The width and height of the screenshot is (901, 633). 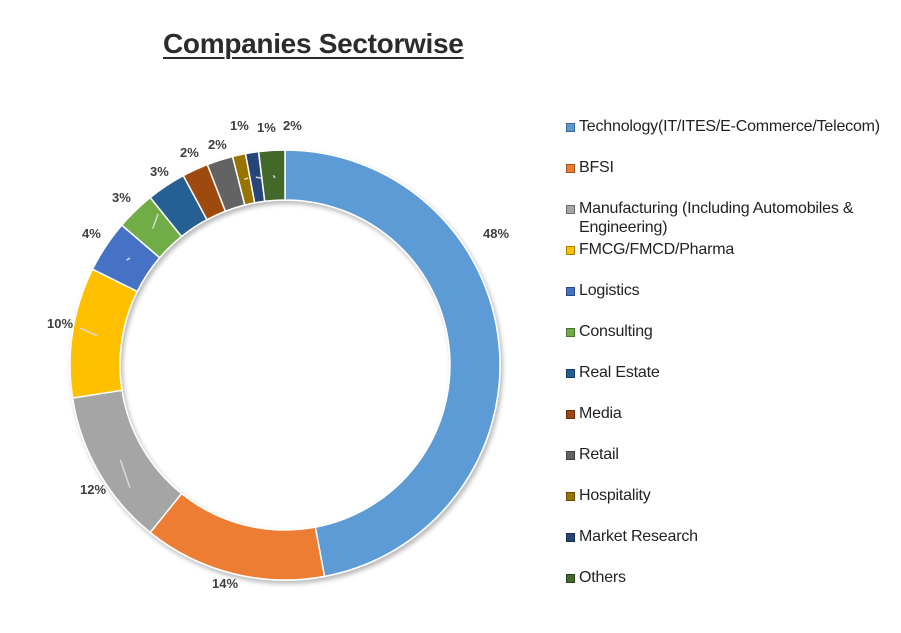 What do you see at coordinates (93, 489) in the screenshot?
I see `data-label-3: 12%` at bounding box center [93, 489].